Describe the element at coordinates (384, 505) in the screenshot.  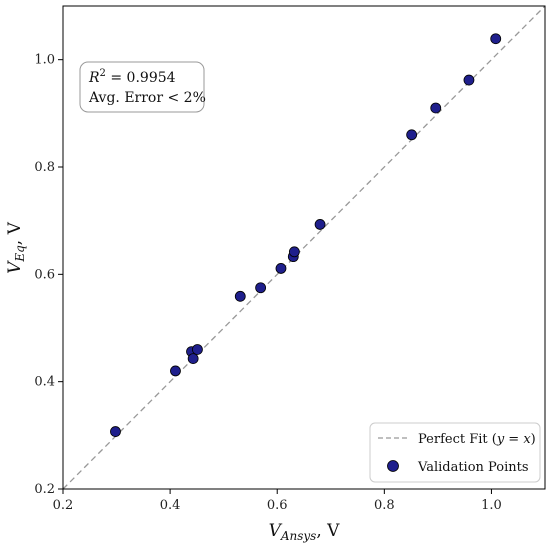
I see `x-tick-label: 0.8` at that location.